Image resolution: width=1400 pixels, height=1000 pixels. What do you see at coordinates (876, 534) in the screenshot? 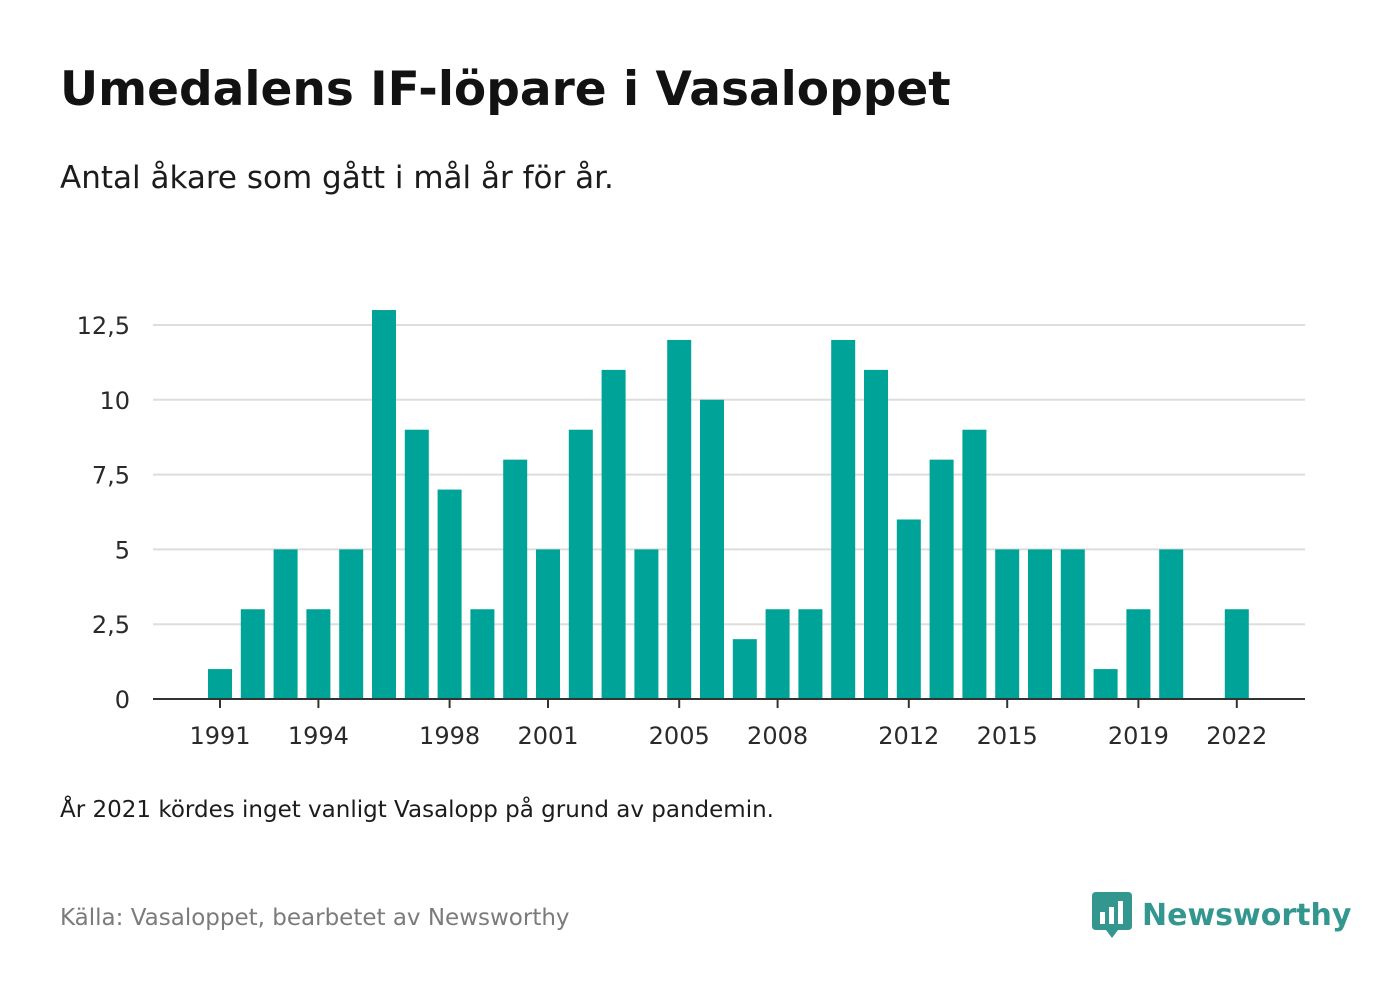
I see `bar-2011` at bounding box center [876, 534].